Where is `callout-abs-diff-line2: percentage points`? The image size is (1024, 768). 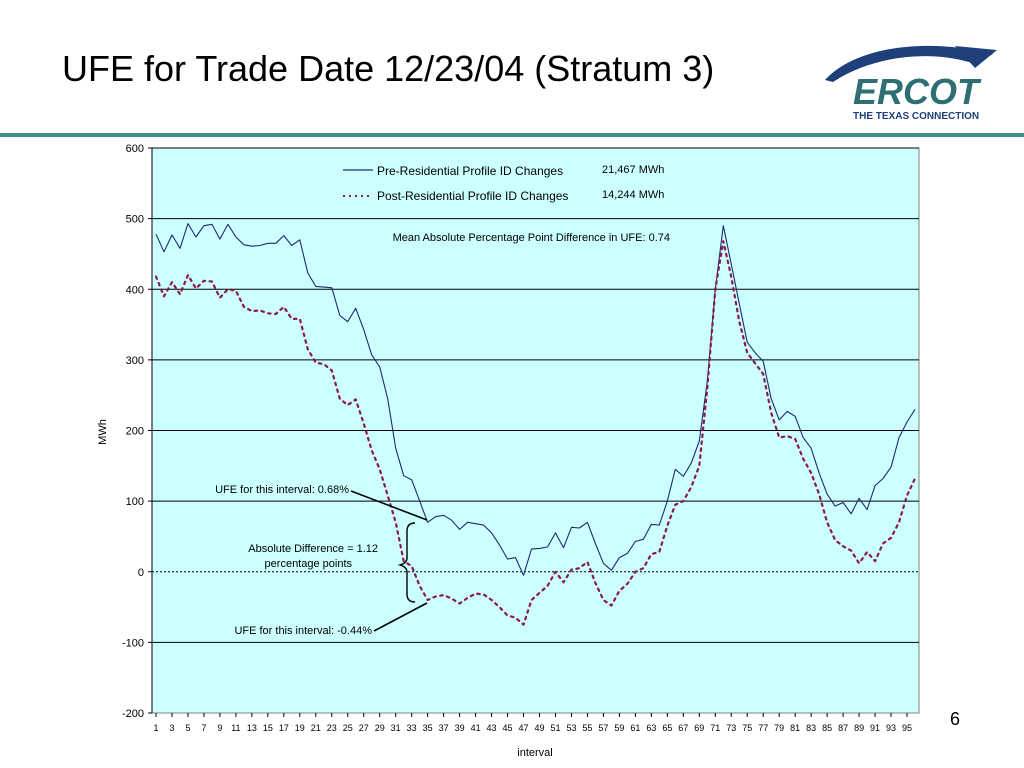
callout-abs-diff-line2: percentage points is located at coordinates (309, 564).